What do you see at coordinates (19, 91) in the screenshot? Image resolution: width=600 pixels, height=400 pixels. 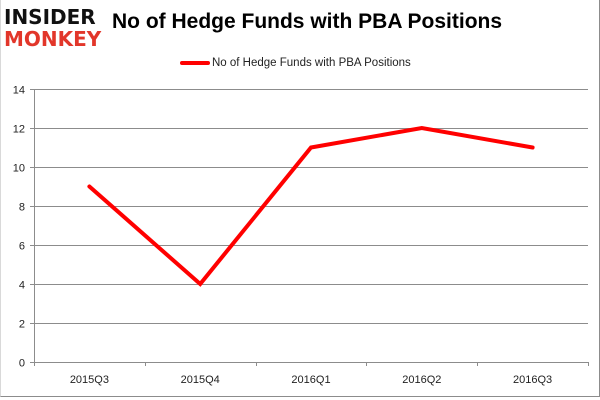 I see `y-tick-label: 14` at bounding box center [19, 91].